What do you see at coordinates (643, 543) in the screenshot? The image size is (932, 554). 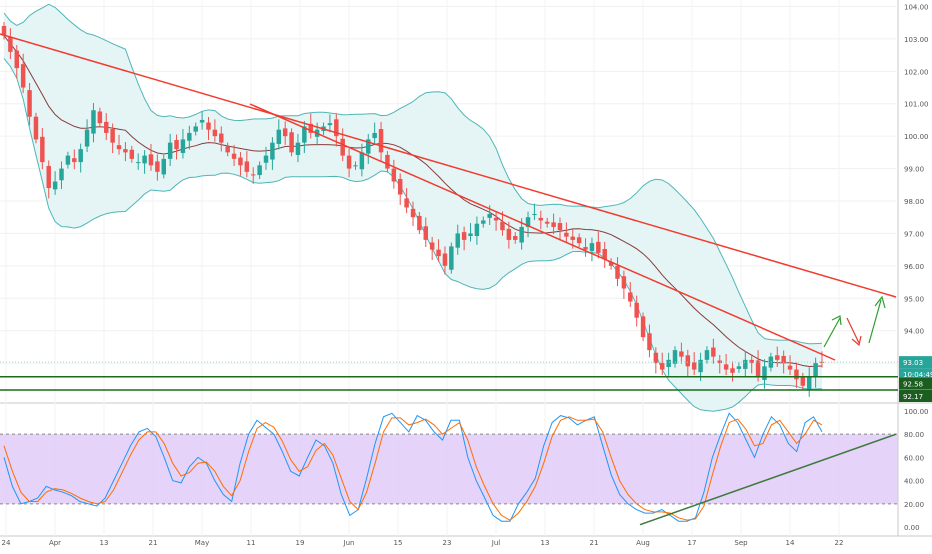 I see `time-tick-label: Aug` at bounding box center [643, 543].